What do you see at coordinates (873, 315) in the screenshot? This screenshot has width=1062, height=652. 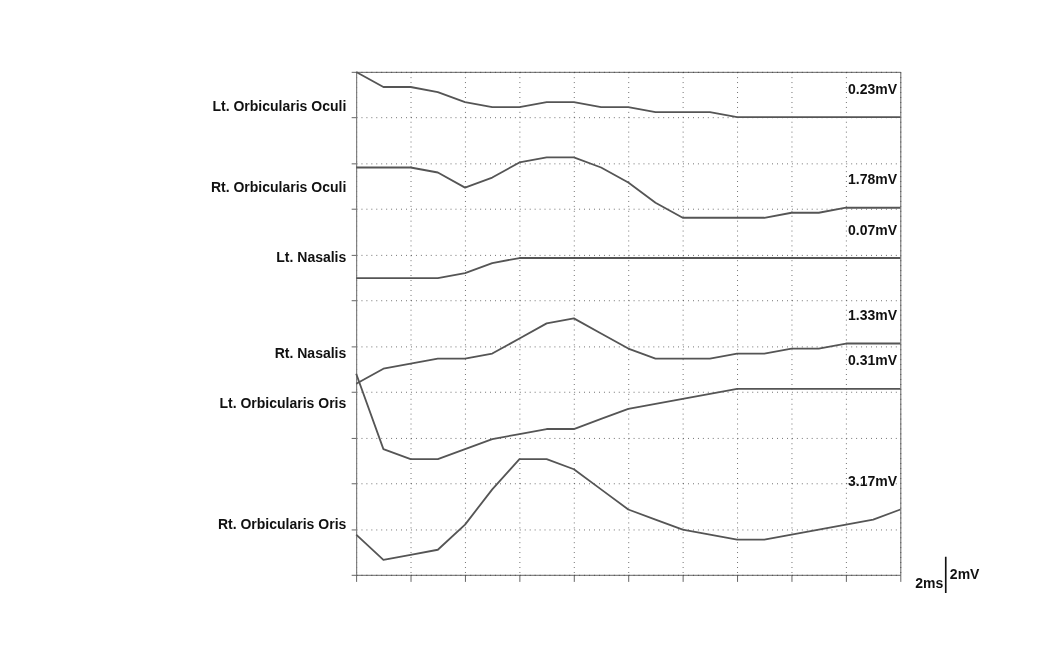 I see `annotation: 1.33mV` at bounding box center [873, 315].